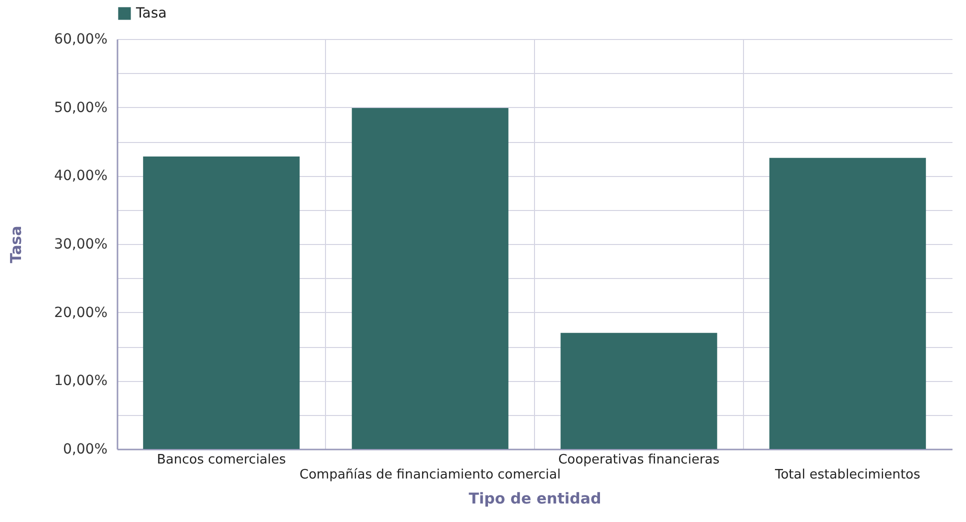  Describe the element at coordinates (81, 381) in the screenshot. I see `y-tick-label: 10,00%` at that location.